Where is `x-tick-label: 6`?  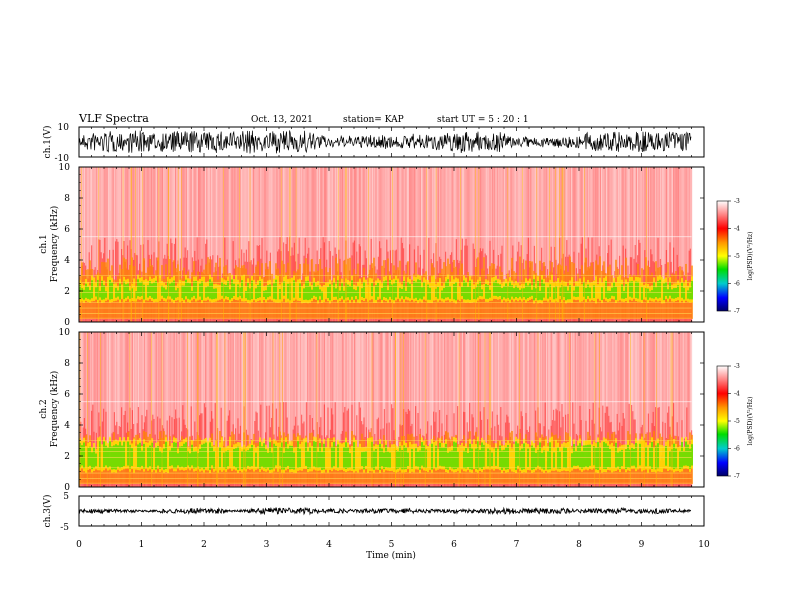
x-tick-label: 6 is located at coordinates (454, 545).